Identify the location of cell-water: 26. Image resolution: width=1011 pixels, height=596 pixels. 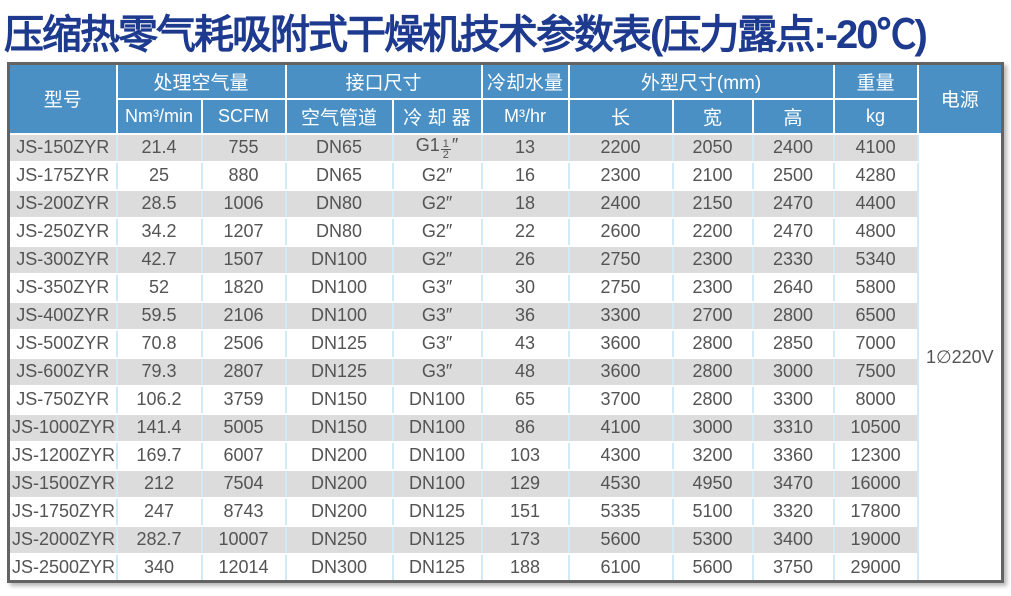
(525, 259).